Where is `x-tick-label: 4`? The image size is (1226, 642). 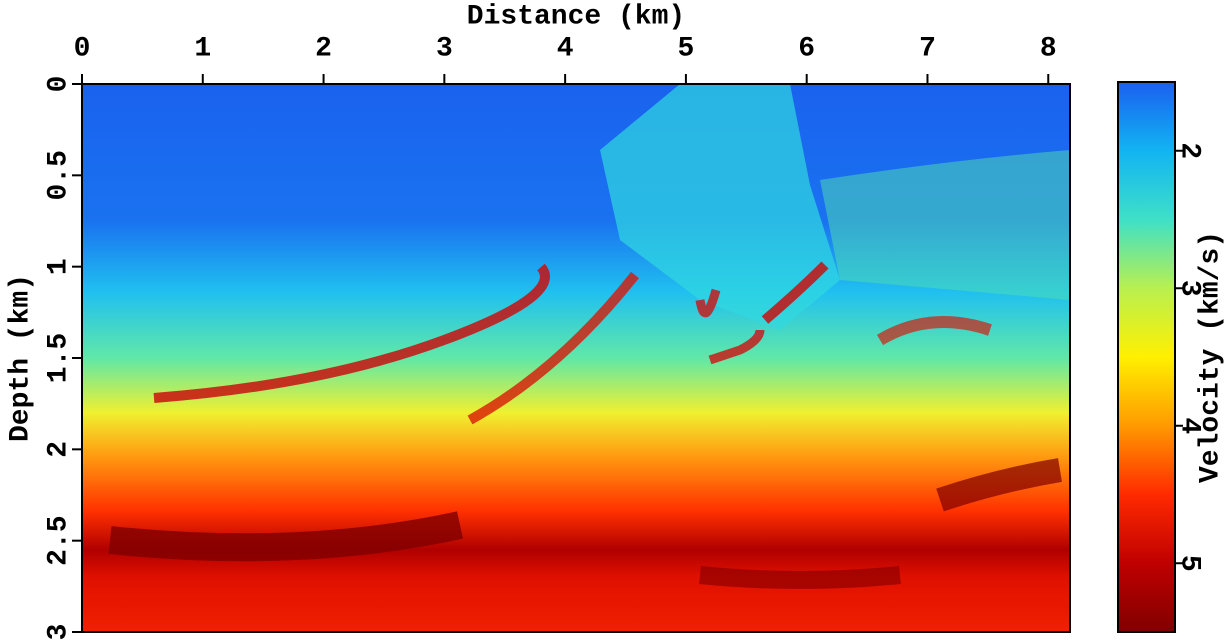
x-tick-label: 4 is located at coordinates (565, 48).